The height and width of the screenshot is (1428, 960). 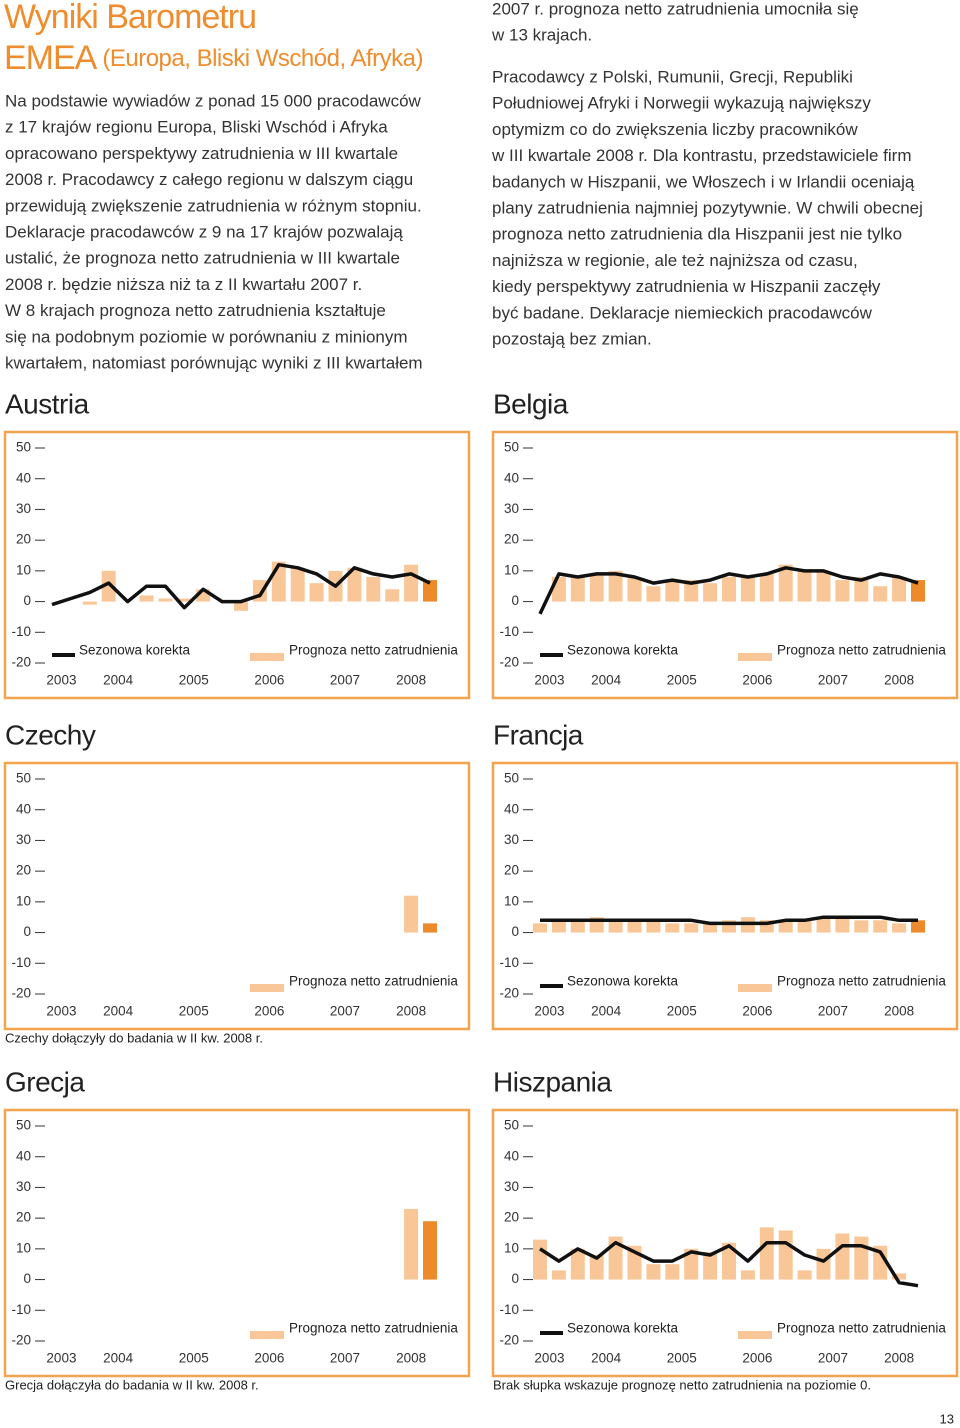 What do you see at coordinates (947, 1418) in the screenshot?
I see `page-number: 13` at bounding box center [947, 1418].